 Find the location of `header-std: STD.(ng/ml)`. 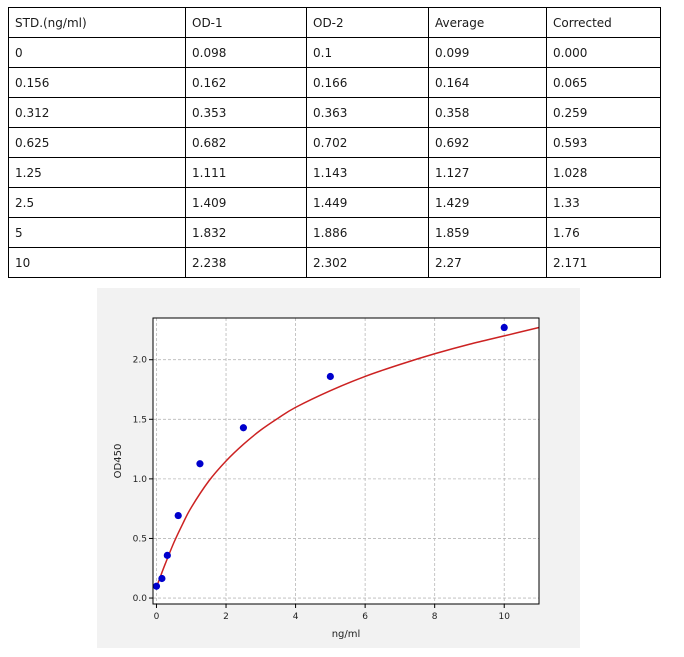

header-std: STD.(ng/ml) is located at coordinates (97, 22).